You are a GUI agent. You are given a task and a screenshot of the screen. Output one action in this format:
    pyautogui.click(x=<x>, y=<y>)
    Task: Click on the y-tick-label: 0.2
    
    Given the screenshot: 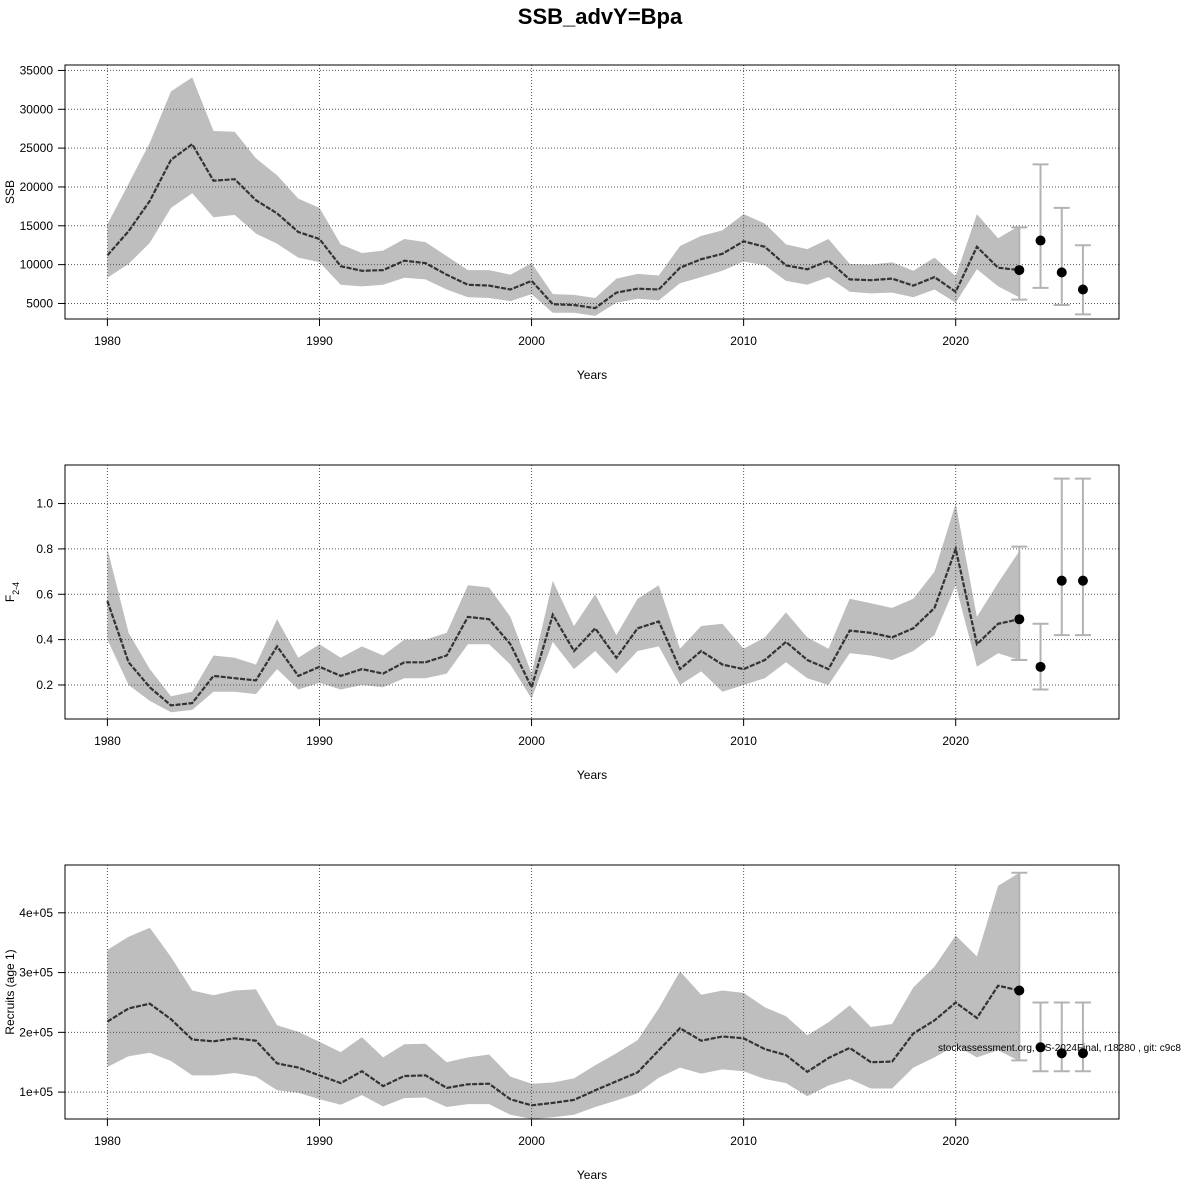 What is the action you would take?
    pyautogui.click(x=44, y=685)
    